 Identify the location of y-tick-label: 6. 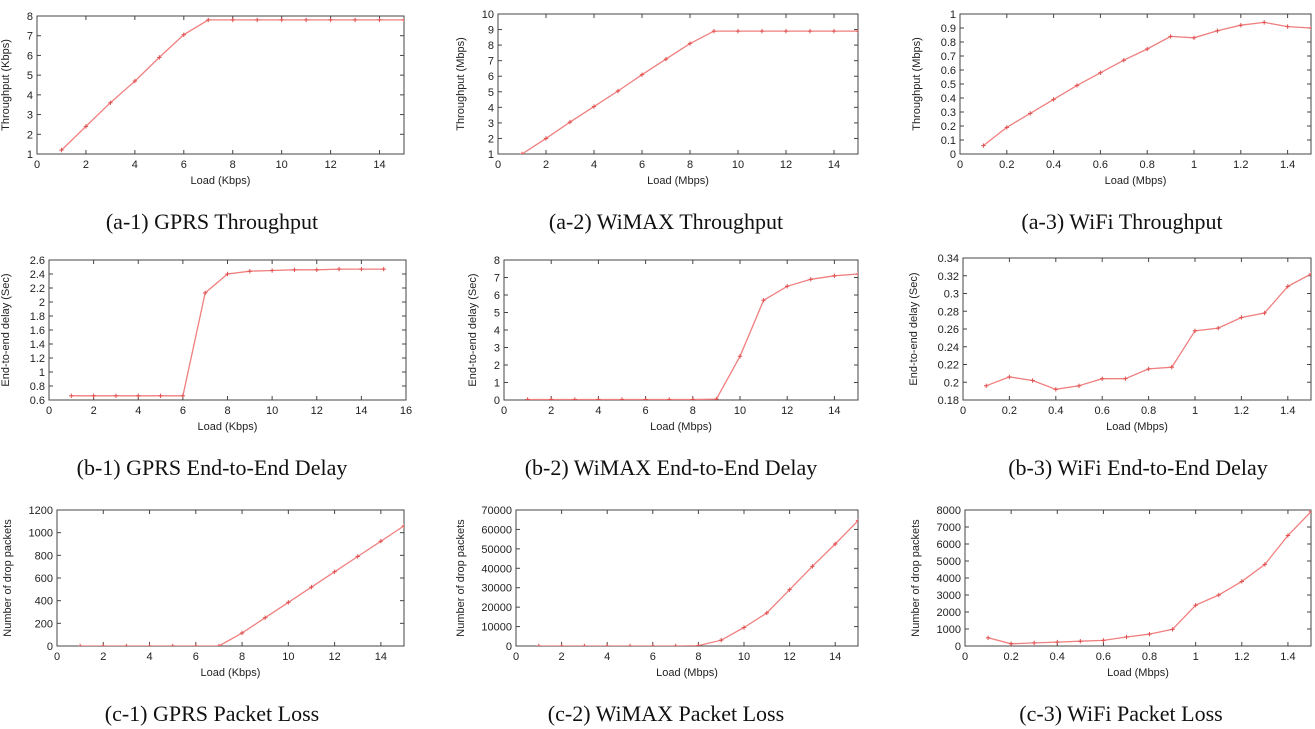
(497, 296).